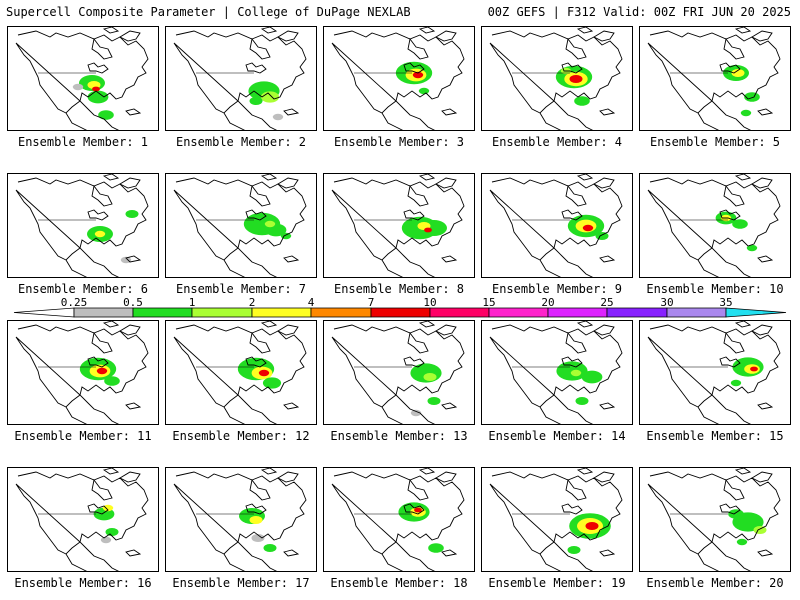 Image resolution: width=800 pixels, height=600 pixels. What do you see at coordinates (399, 289) in the screenshot?
I see `ensemble-member-label: Ensemble Member: 8` at bounding box center [399, 289].